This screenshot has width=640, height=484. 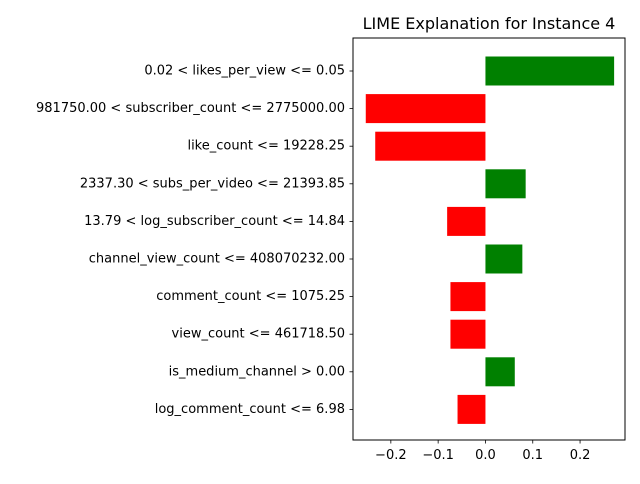 I want to click on x-axis-ticks: −0.2 −0.1 0.0 0.1 0.2, so click(x=482, y=451).